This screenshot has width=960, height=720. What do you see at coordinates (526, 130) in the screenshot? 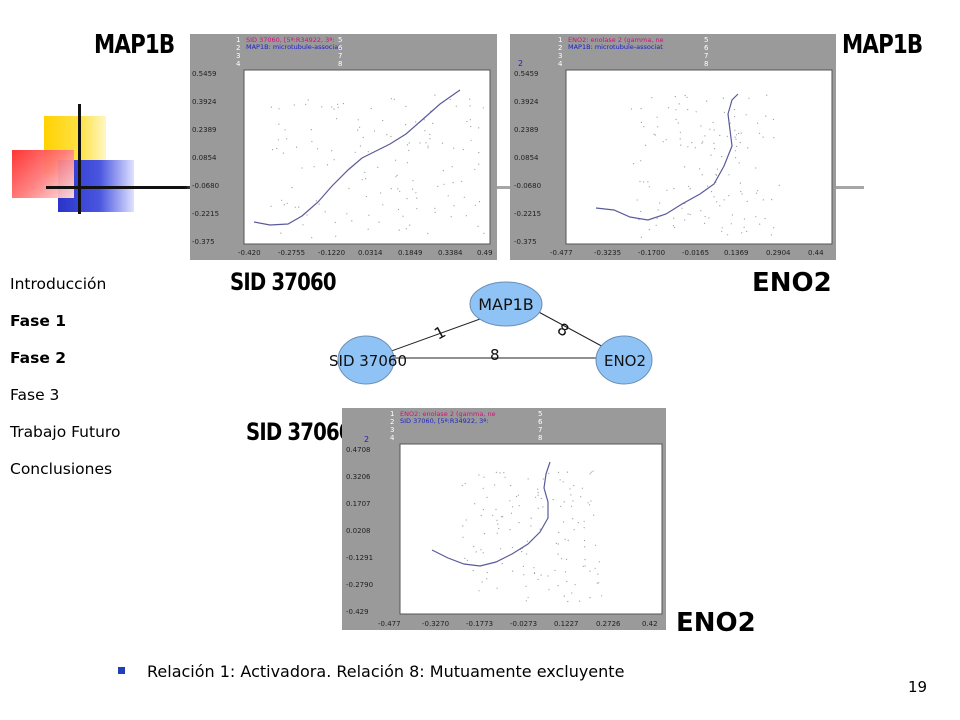
I see `y-tick: 0.2389` at bounding box center [526, 130].